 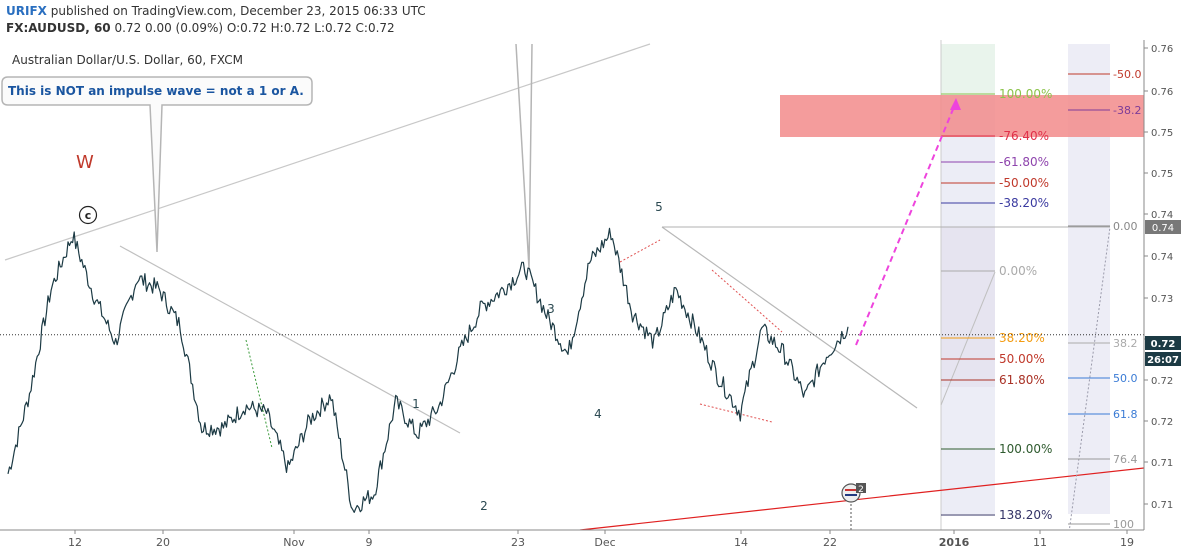 What do you see at coordinates (1022, 380) in the screenshot?
I see `fib-left-level-label: 61.80%` at bounding box center [1022, 380].